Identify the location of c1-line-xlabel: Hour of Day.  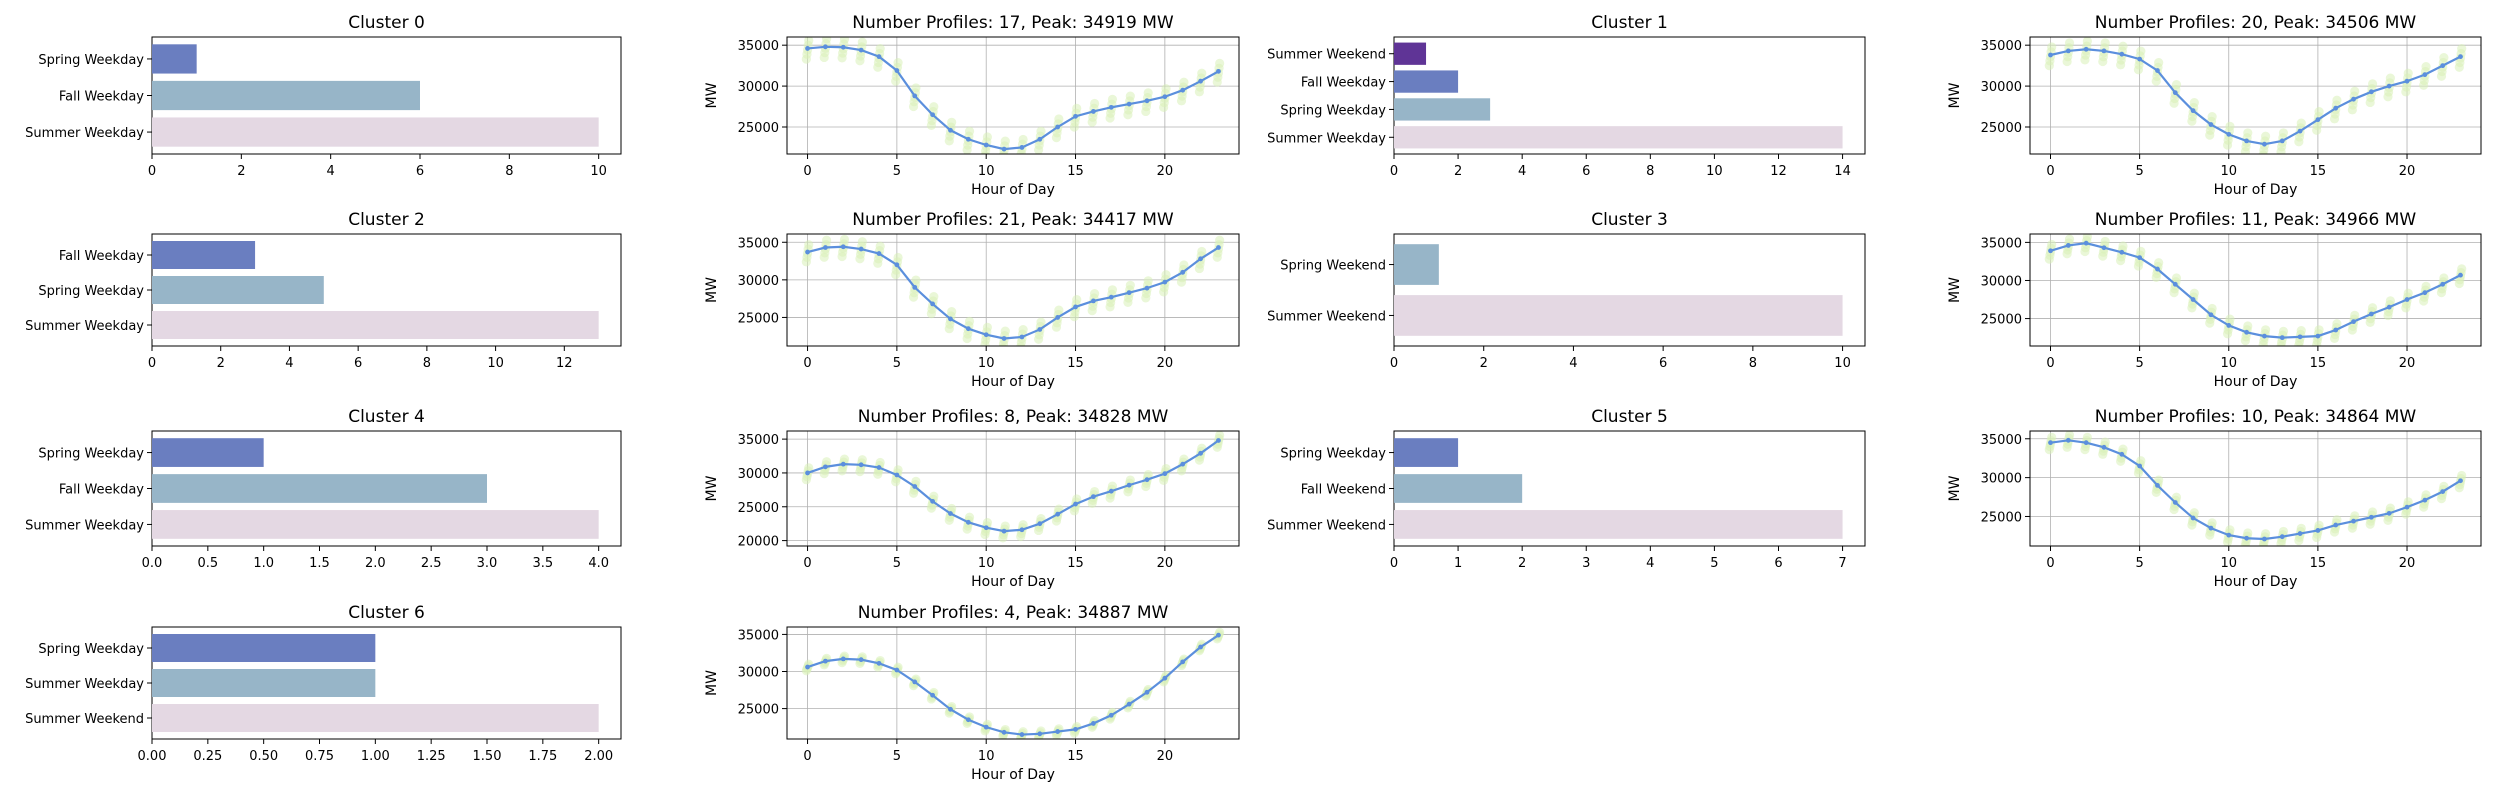
(2256, 190).